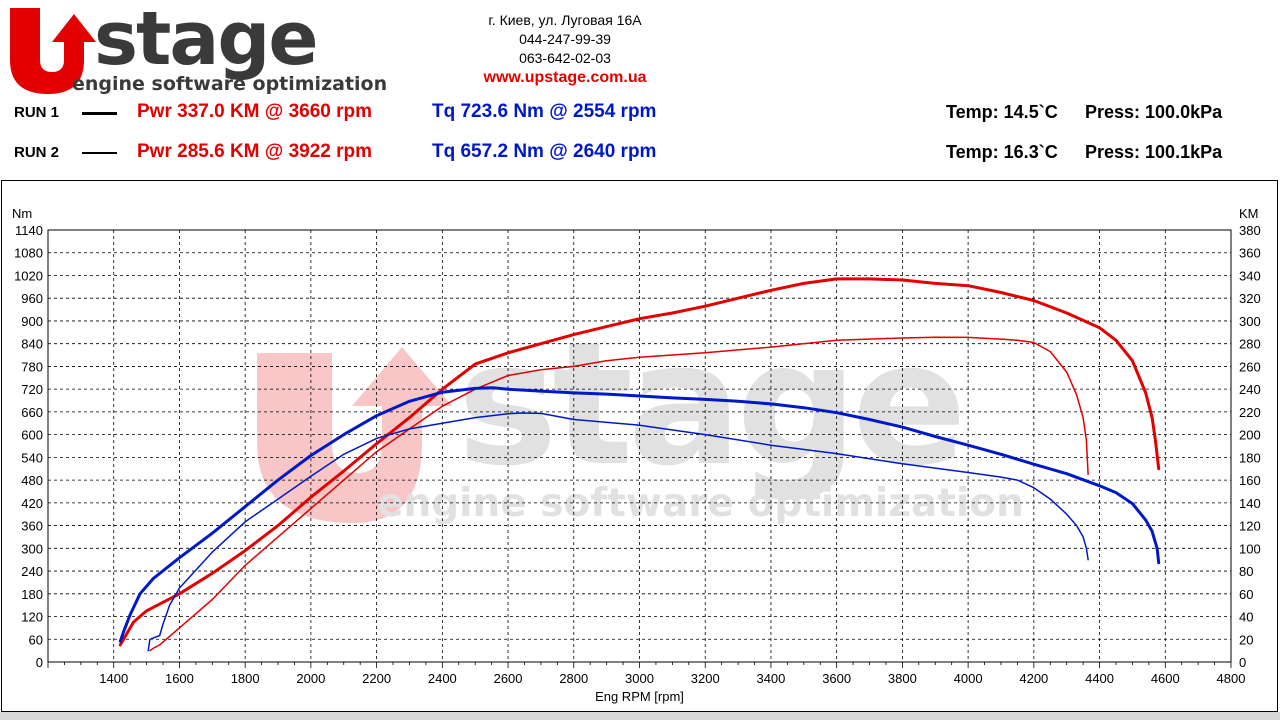  Describe the element at coordinates (1165, 678) in the screenshot. I see `x-tick-label: 4600` at that location.